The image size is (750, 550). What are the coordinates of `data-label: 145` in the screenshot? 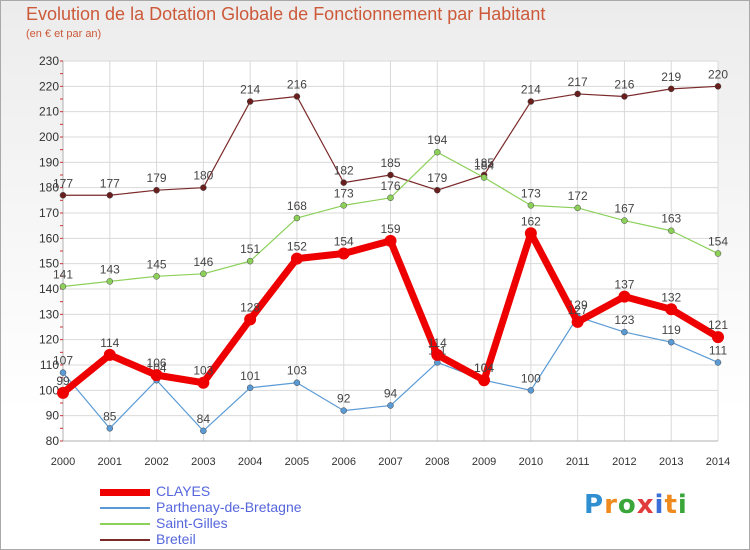 It's located at (157, 264).